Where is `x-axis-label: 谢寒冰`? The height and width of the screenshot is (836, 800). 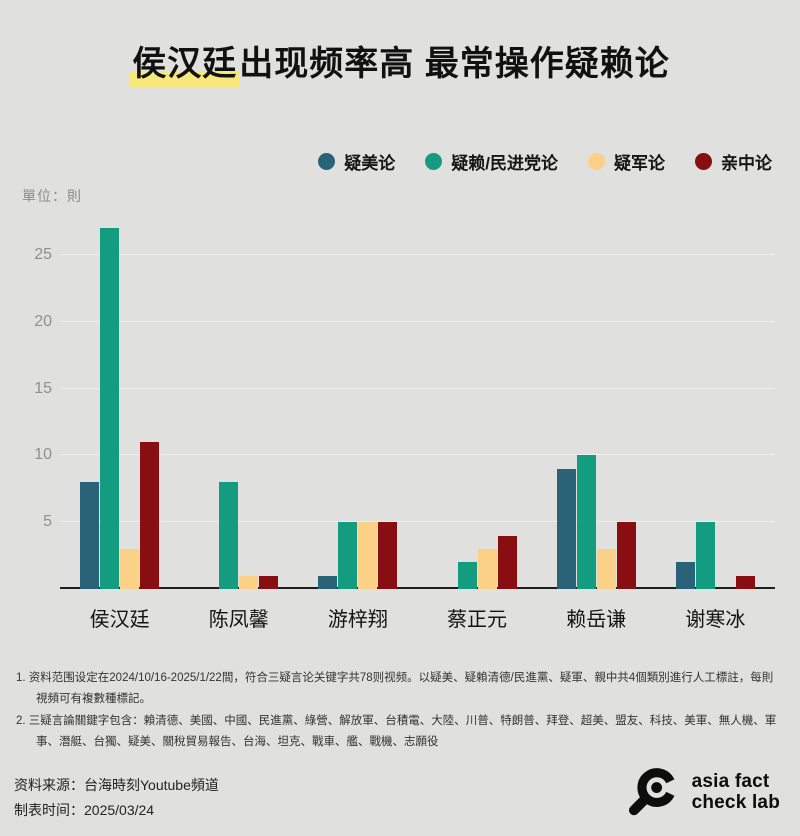
x-axis-label: 谢寒冰 is located at coordinates (715, 620).